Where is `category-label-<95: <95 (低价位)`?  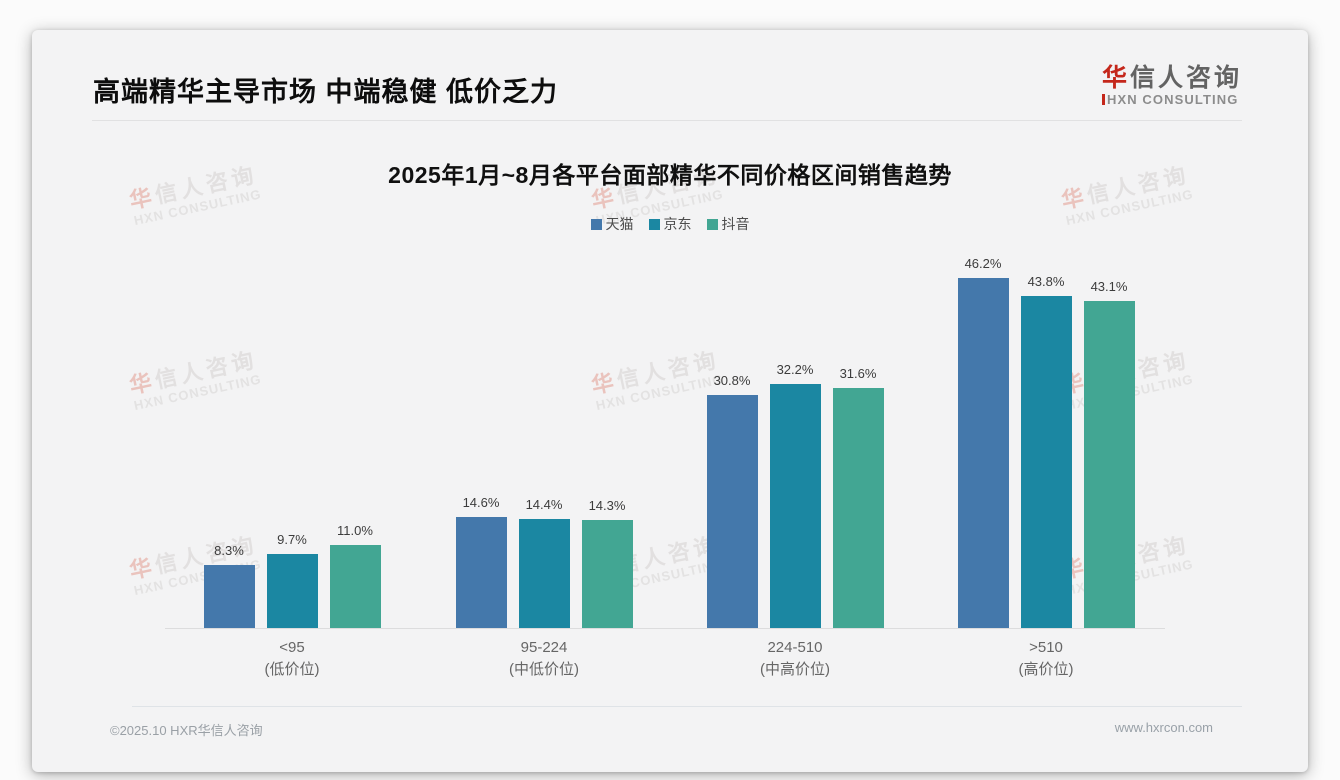
category-label-<95: <95 (低价位) is located at coordinates (292, 659).